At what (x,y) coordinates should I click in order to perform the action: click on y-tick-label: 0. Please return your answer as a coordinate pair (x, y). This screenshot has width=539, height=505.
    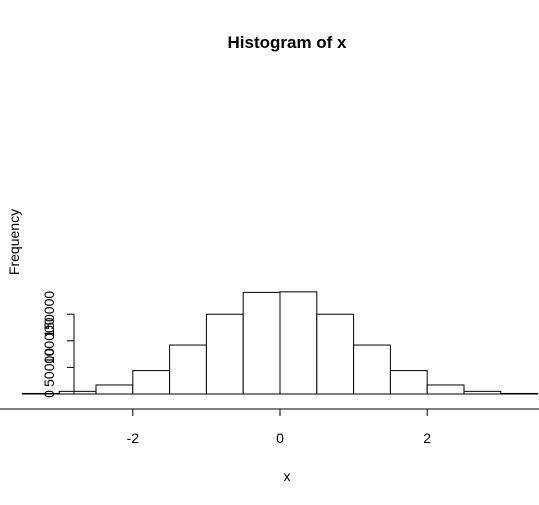
    Looking at the image, I should click on (49, 394).